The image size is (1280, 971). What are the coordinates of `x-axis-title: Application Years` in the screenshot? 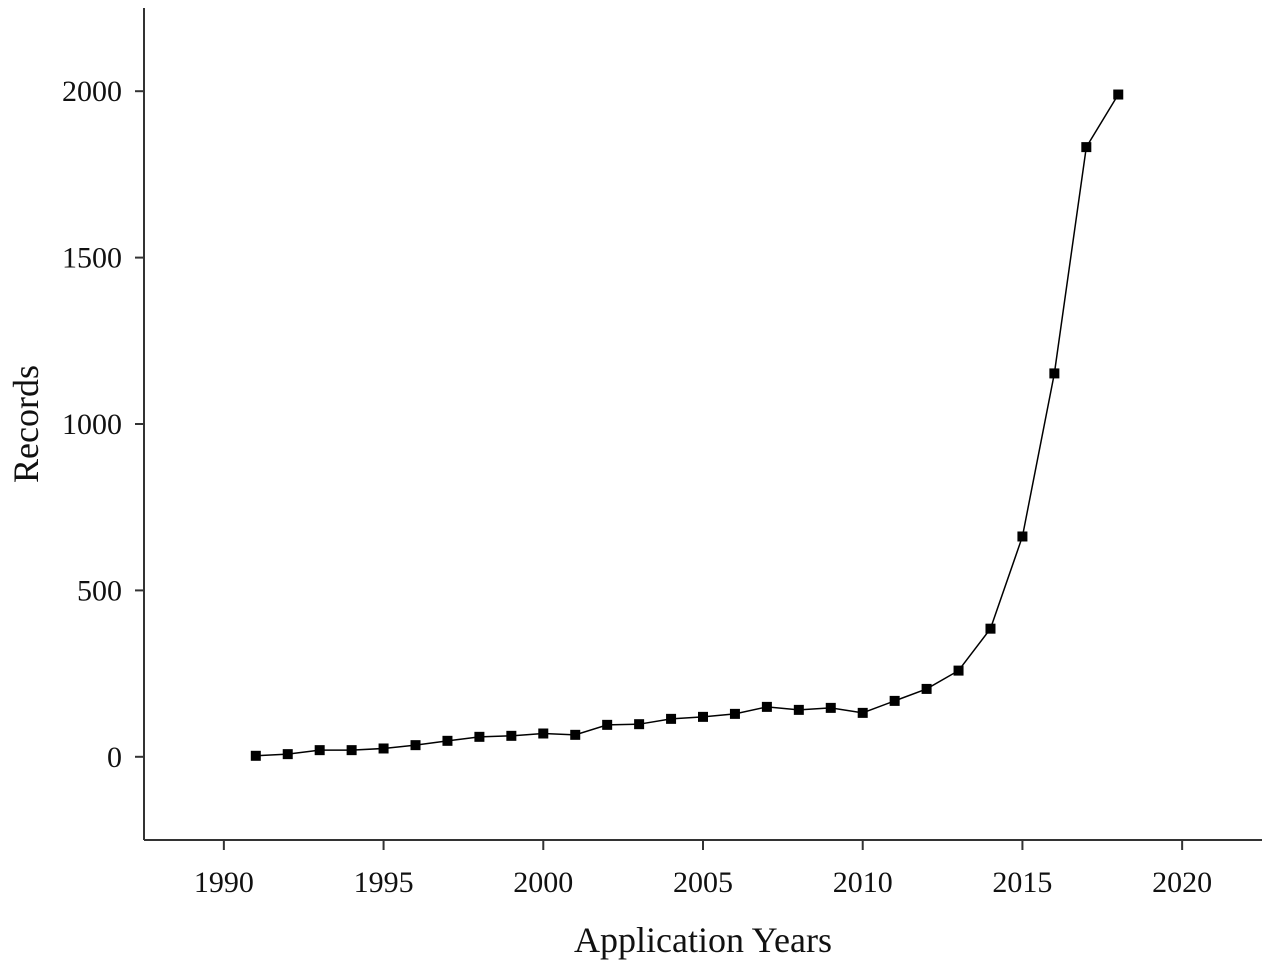 It's located at (703, 940).